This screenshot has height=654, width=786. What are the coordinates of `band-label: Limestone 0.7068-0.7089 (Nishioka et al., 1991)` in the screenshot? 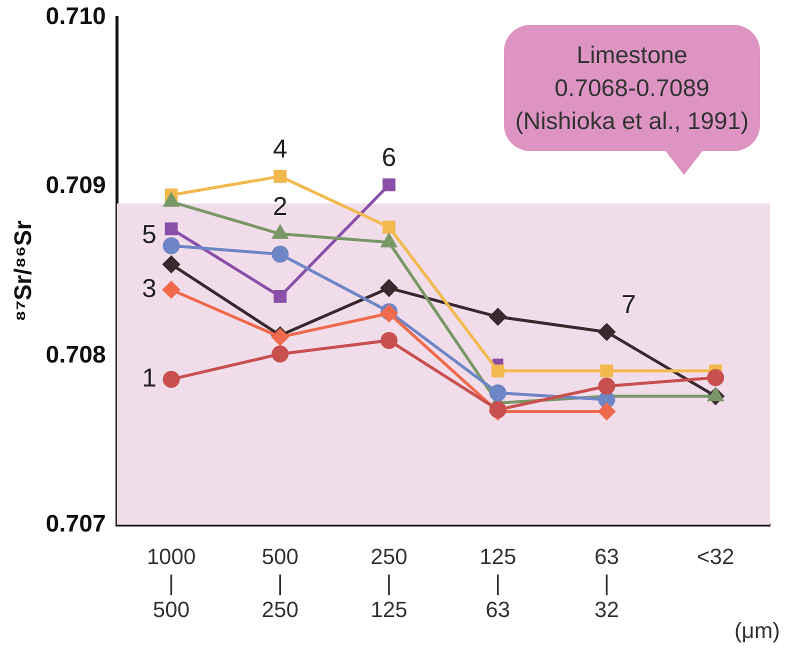 It's located at (632, 88).